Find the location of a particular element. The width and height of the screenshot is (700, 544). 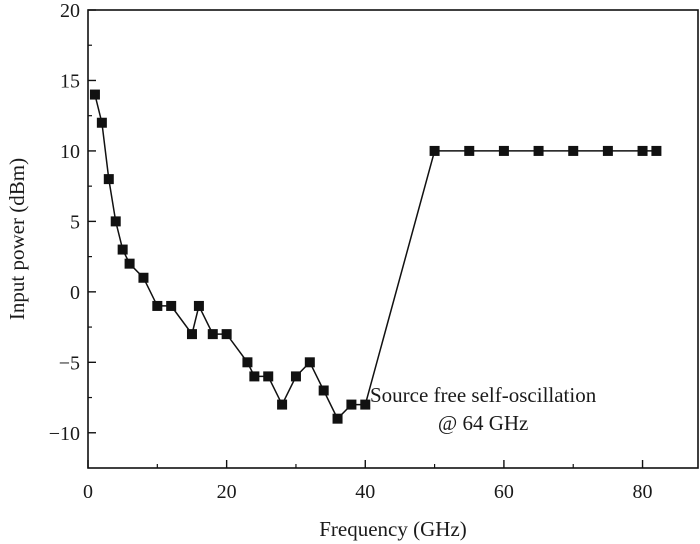

y-tick-label: 15 is located at coordinates (70, 81).